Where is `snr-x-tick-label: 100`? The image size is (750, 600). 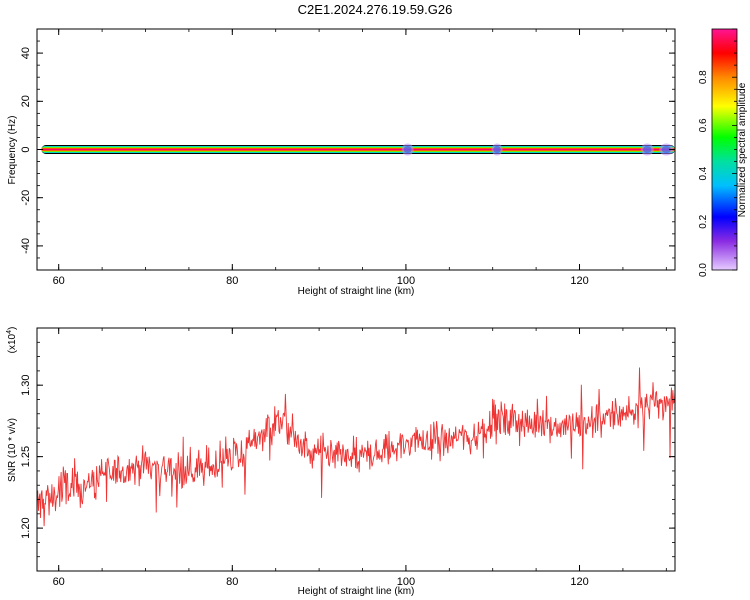 snr-x-tick-label: 100 is located at coordinates (406, 582).